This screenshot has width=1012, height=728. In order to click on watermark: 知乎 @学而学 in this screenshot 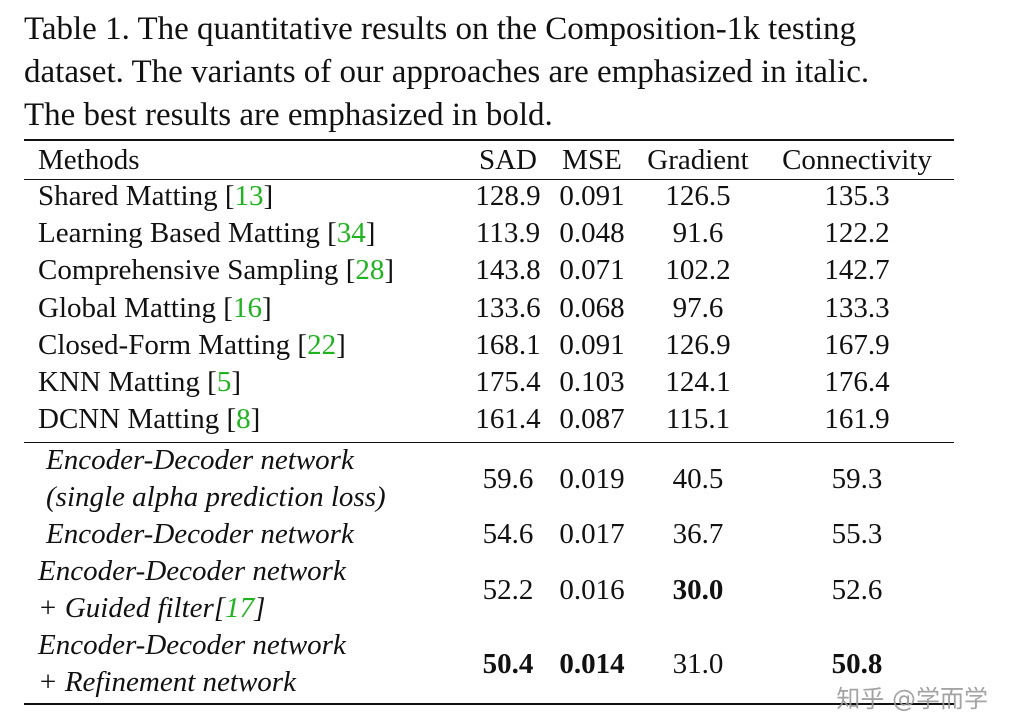, I will do `click(912, 699)`.